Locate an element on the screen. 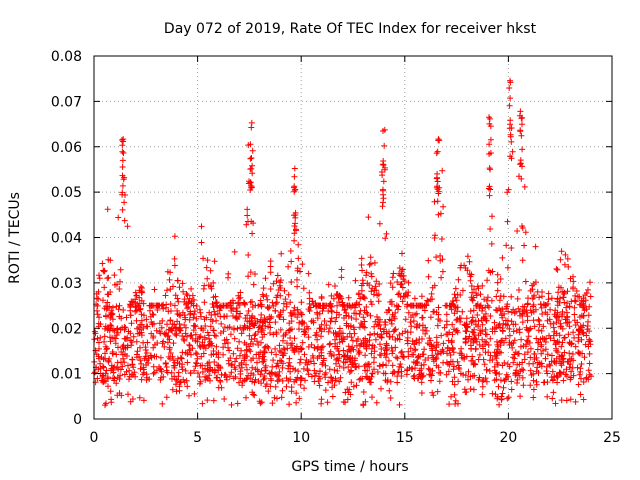 The width and height of the screenshot is (640, 480). y-tick-label: 0 is located at coordinates (77, 420).